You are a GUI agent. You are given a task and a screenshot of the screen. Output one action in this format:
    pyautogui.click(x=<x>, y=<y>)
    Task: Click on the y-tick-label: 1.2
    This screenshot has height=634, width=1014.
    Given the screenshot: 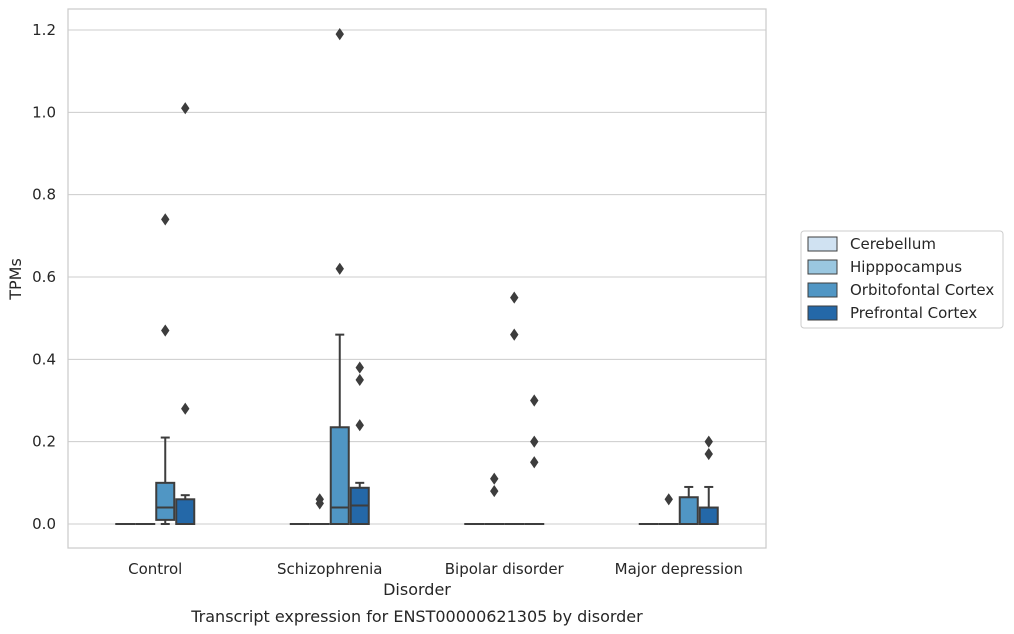 What is the action you would take?
    pyautogui.click(x=44, y=30)
    